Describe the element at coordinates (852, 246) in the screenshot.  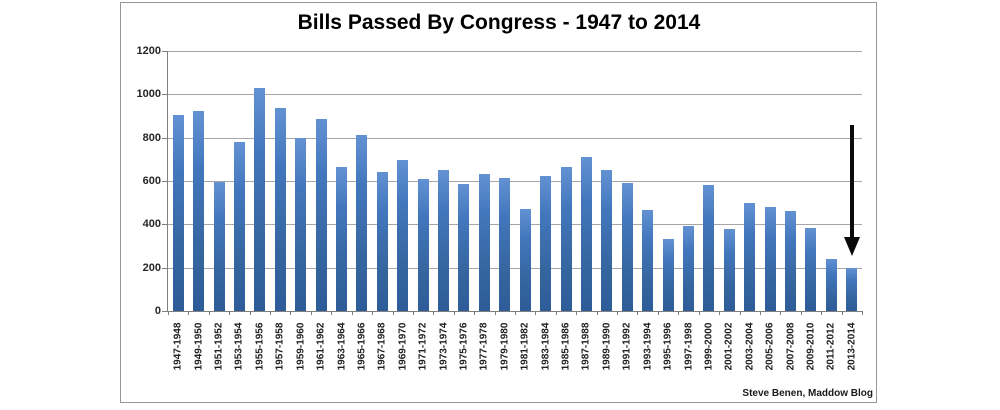
I see `annotation-arrow-head` at that location.